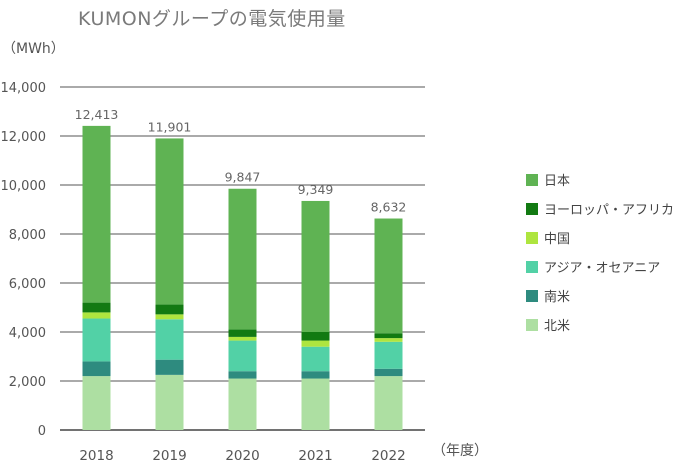 This screenshot has width=690, height=460. What do you see at coordinates (600, 295) in the screenshot?
I see `legend-item: 南米` at bounding box center [600, 295].